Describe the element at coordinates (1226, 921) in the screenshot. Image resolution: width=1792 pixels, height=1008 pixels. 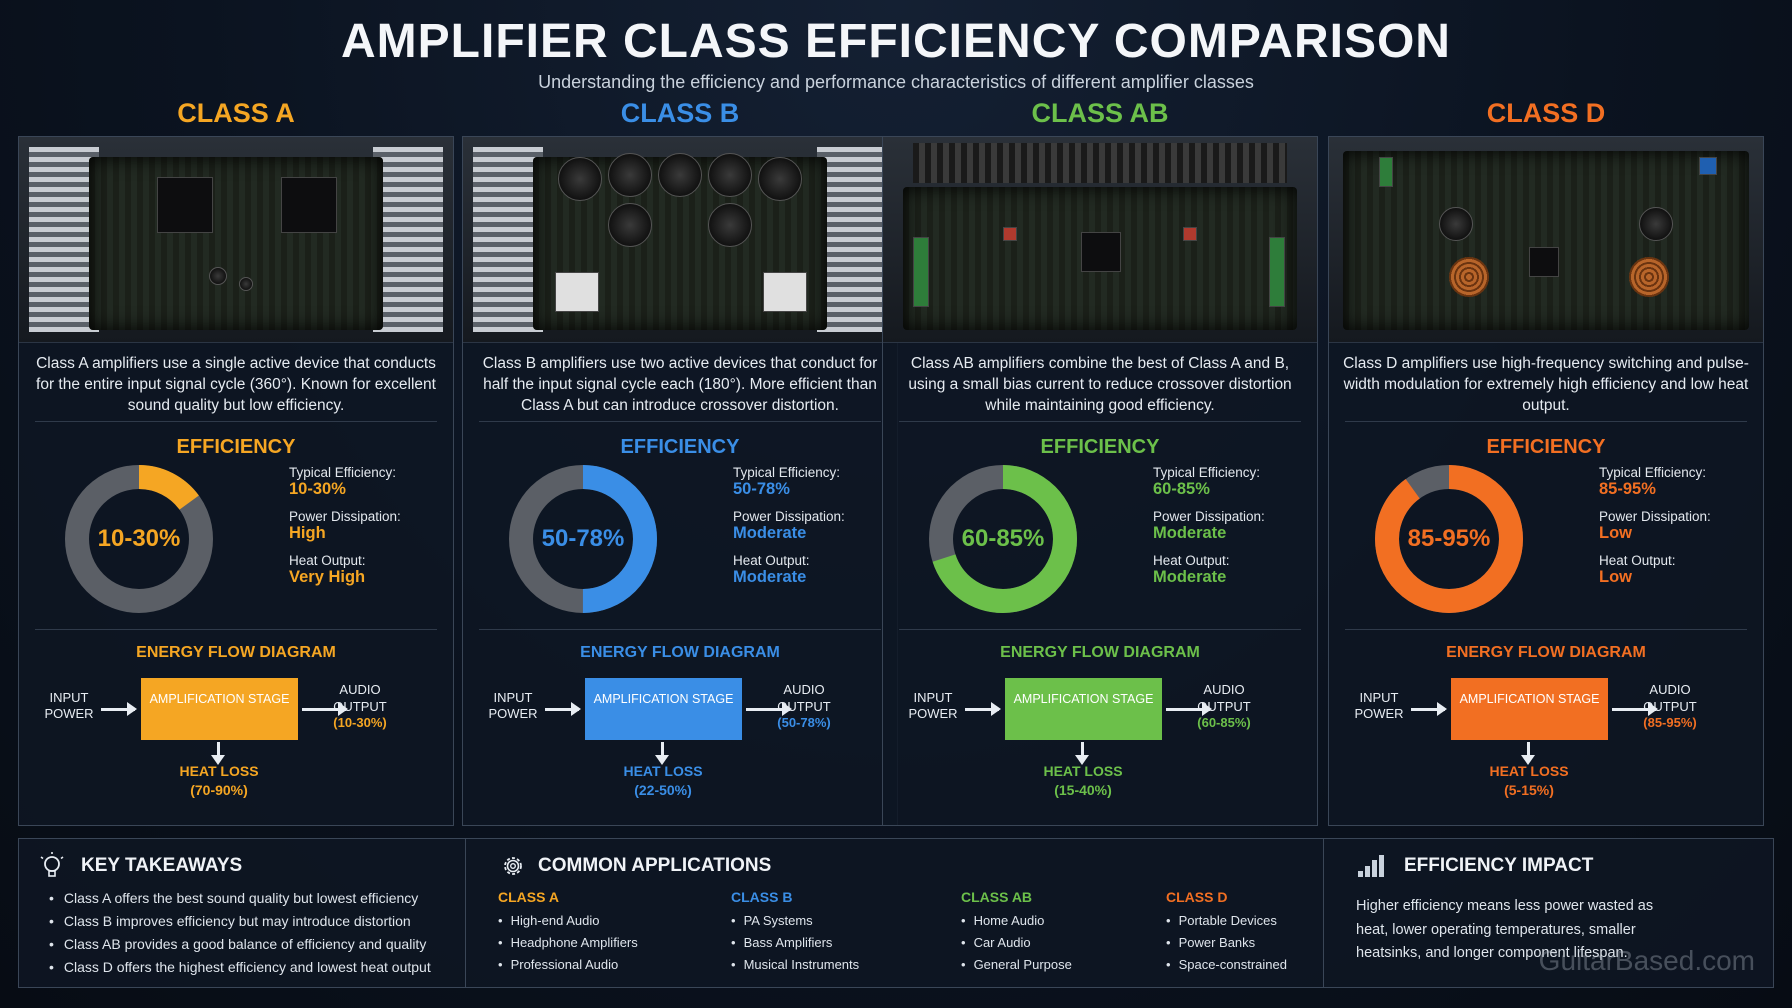
I see `list-item: Portable Devices` at that location.